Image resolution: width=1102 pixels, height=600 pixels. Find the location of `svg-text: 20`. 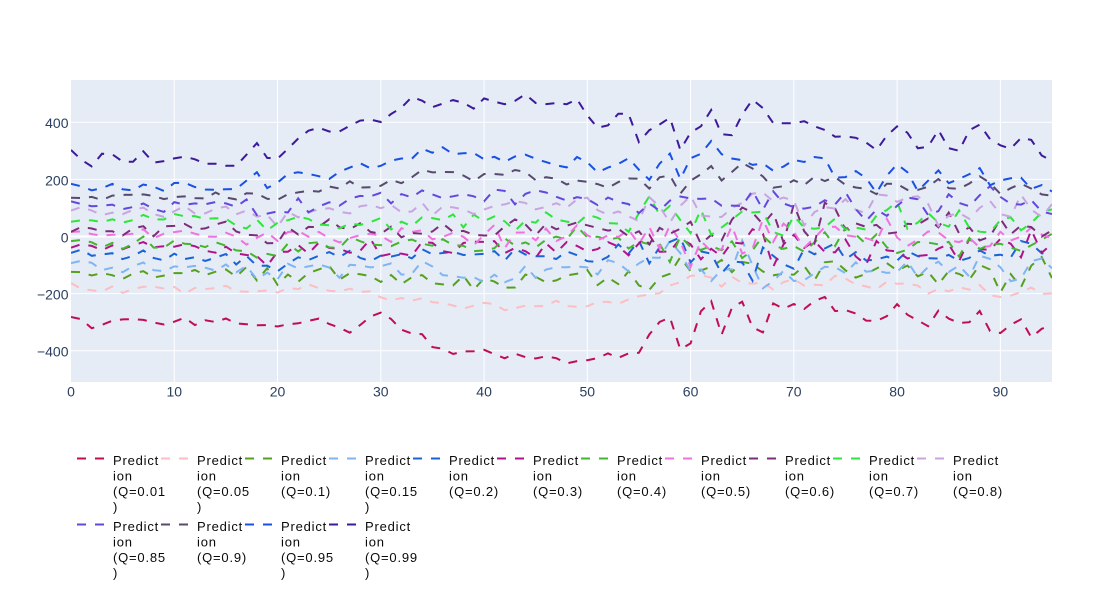

svg-text: 20 is located at coordinates (278, 391).